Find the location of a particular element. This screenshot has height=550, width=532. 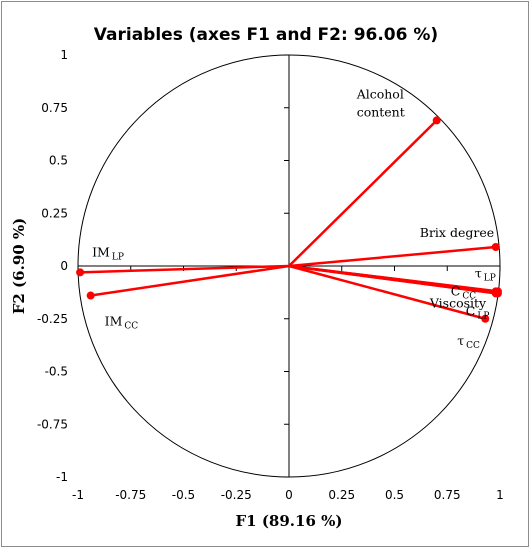

x-tick-label: -0.75 is located at coordinates (130, 495).